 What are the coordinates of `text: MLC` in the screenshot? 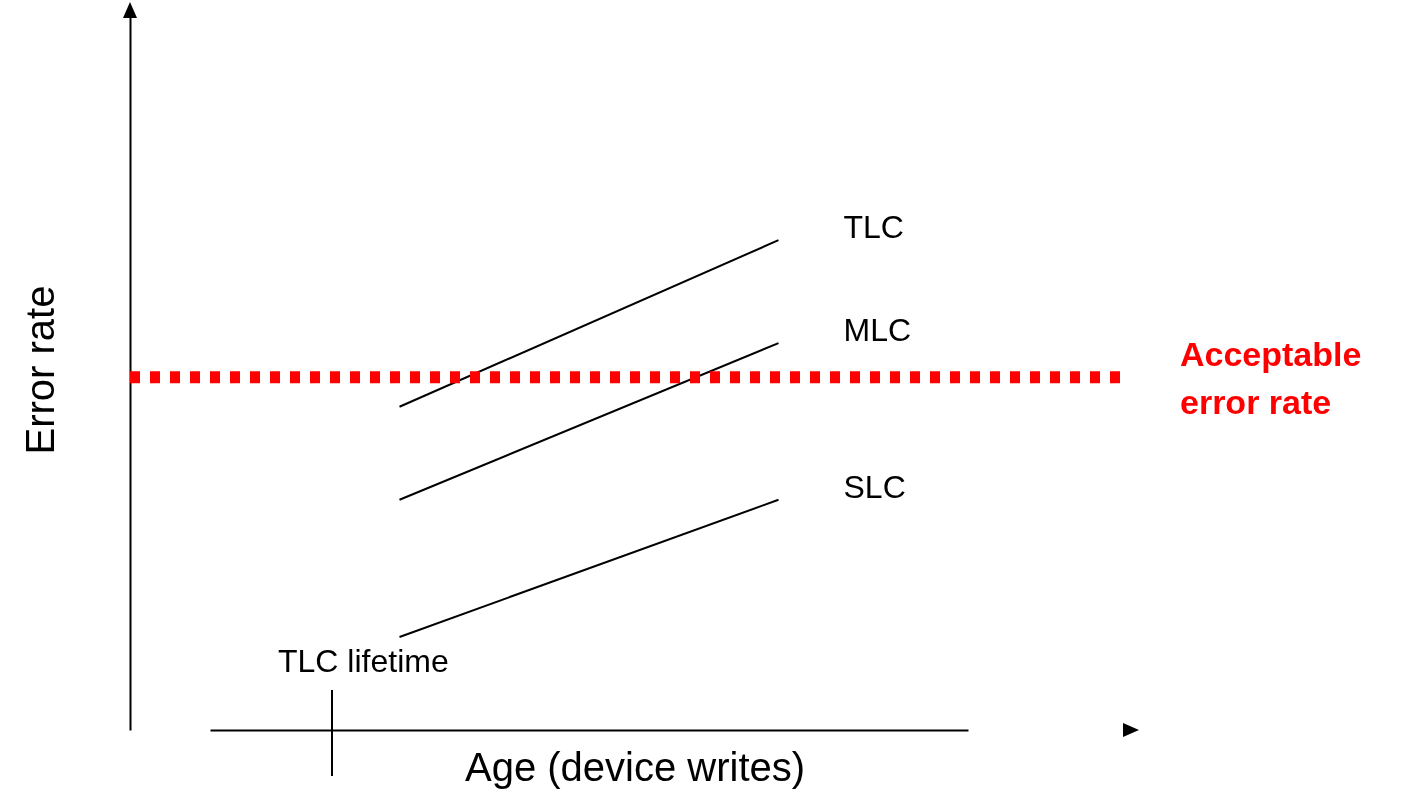 It's located at (877, 330).